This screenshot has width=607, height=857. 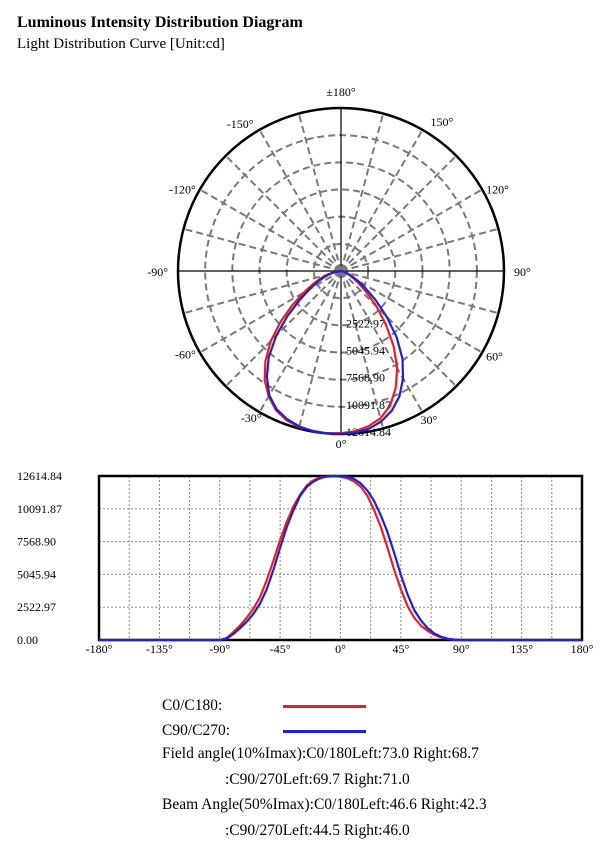 What do you see at coordinates (121, 44) in the screenshot?
I see `page-subtitle: Light Distribution Curve [Unit:cd]` at bounding box center [121, 44].